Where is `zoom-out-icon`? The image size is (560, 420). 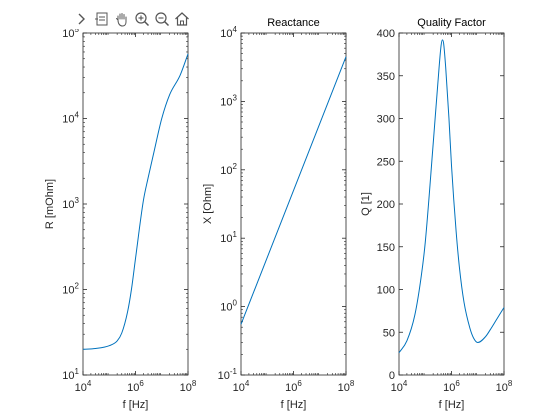 zoom-out-icon is located at coordinates (161, 18).